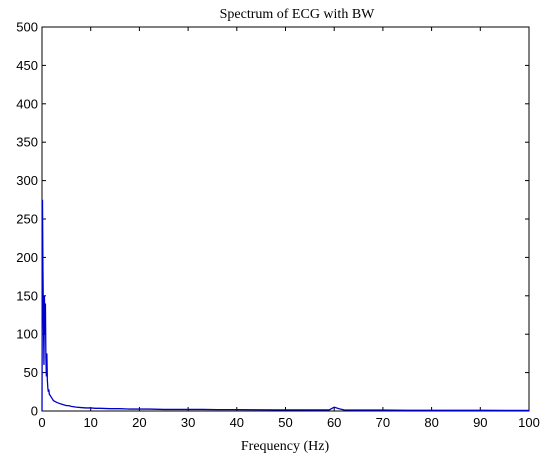 The image size is (550, 462). Describe the element at coordinates (34, 411) in the screenshot. I see `y-tick-label: 0` at that location.